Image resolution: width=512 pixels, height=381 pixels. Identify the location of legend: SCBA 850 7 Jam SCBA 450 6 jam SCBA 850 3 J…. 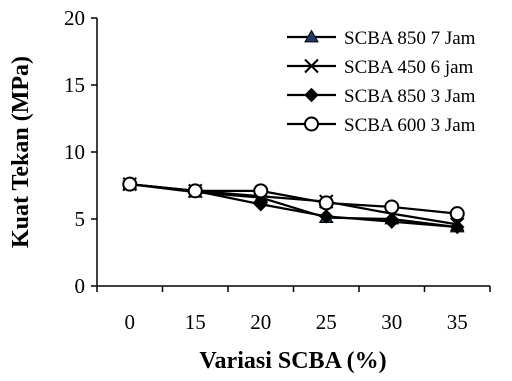
(381, 82).